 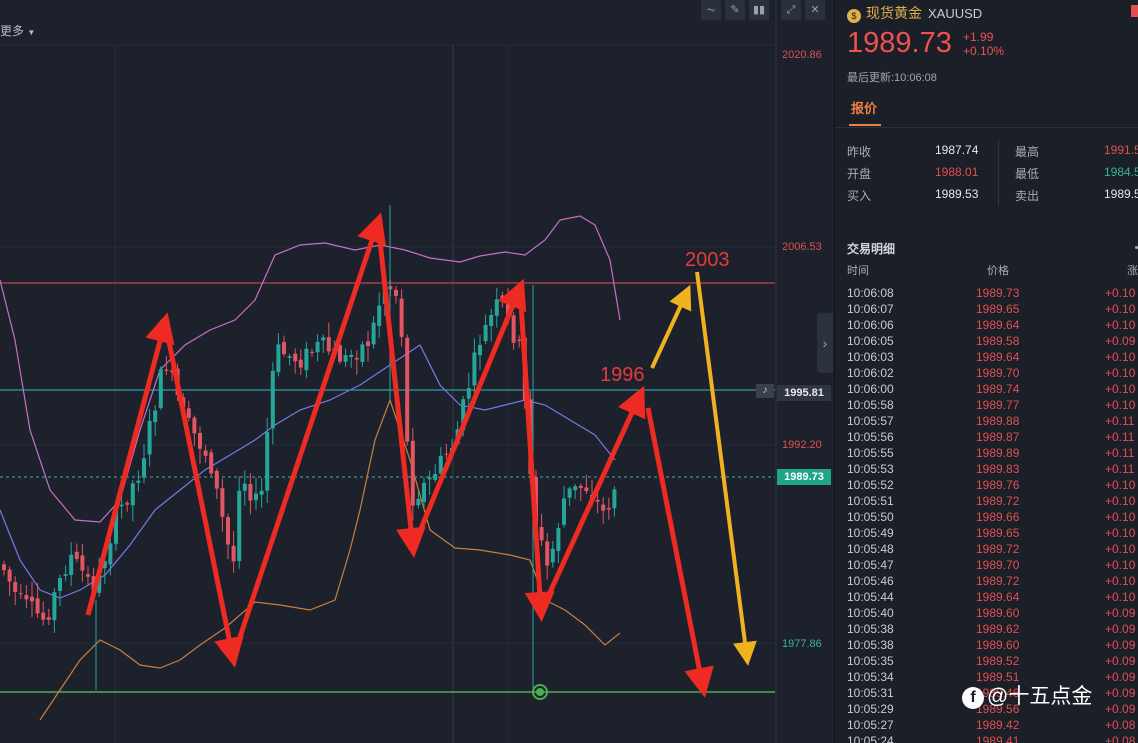 I want to click on trade-price: 1989.89, so click(x=998, y=453).